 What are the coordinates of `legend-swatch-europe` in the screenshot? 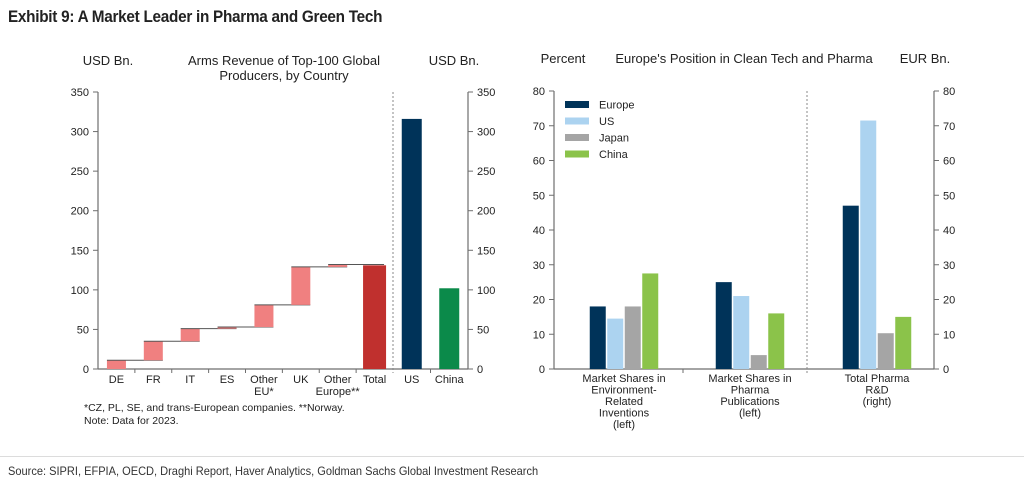 It's located at (577, 104).